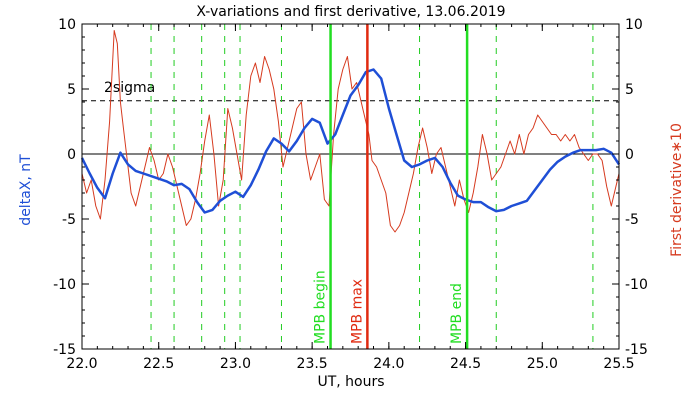 The width and height of the screenshot is (700, 400). I want to click on y-tick-label-right: 5, so click(629, 90).